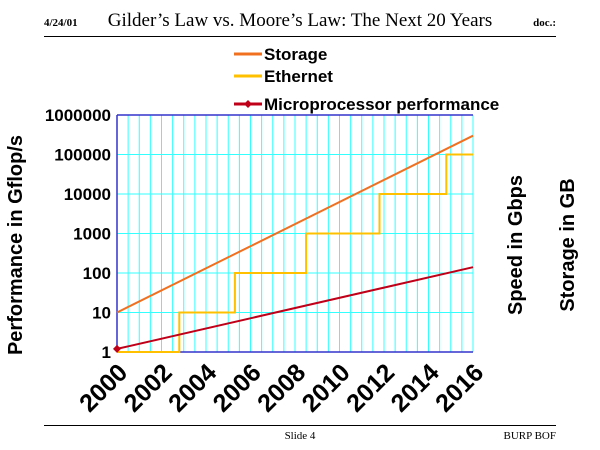 The height and width of the screenshot is (450, 600). I want to click on y-axis-label: Performance in Gflop/s, so click(16, 245).